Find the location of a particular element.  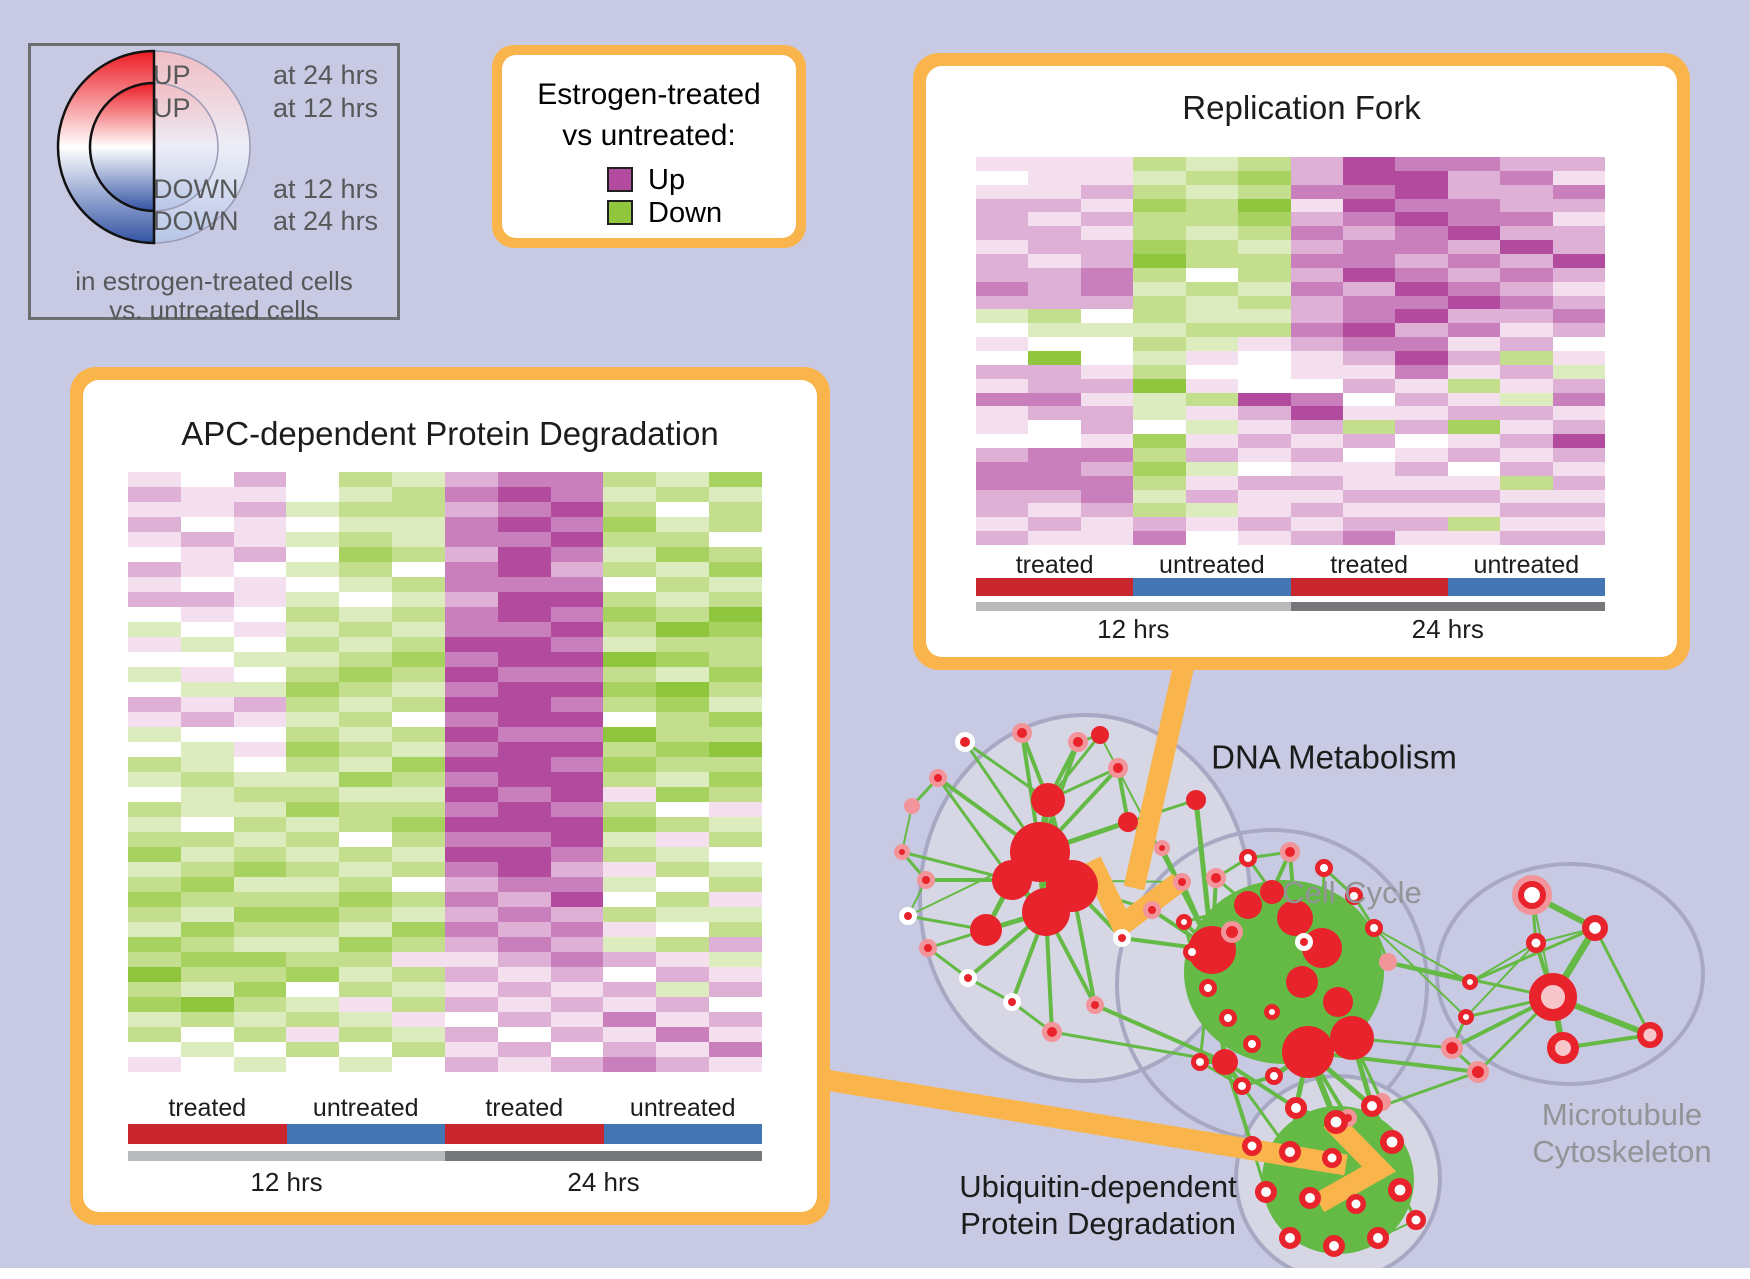

time-labels: 12 hrs 24 hrs is located at coordinates (1290, 629).